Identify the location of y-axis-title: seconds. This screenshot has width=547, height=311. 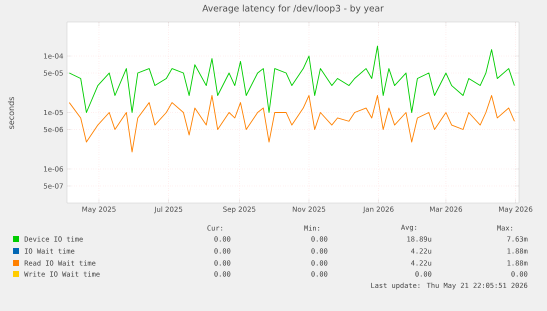
(11, 113).